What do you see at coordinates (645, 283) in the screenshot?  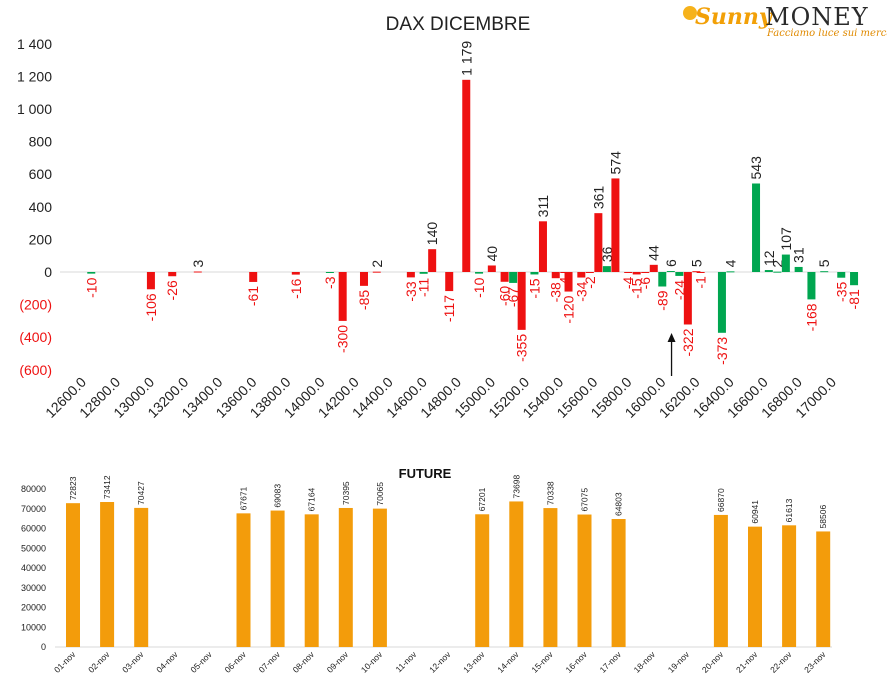 I see `data-label: -6` at bounding box center [645, 283].